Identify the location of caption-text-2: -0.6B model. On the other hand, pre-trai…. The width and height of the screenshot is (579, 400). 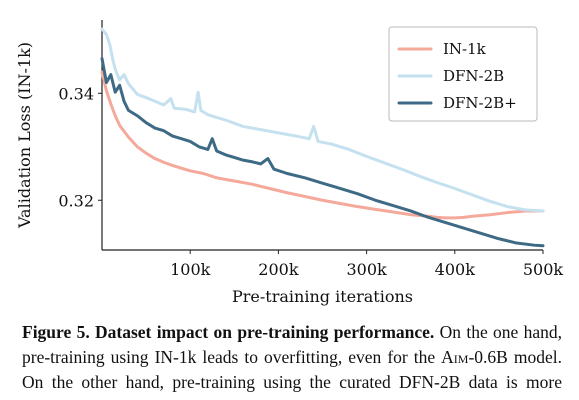
(292, 369).